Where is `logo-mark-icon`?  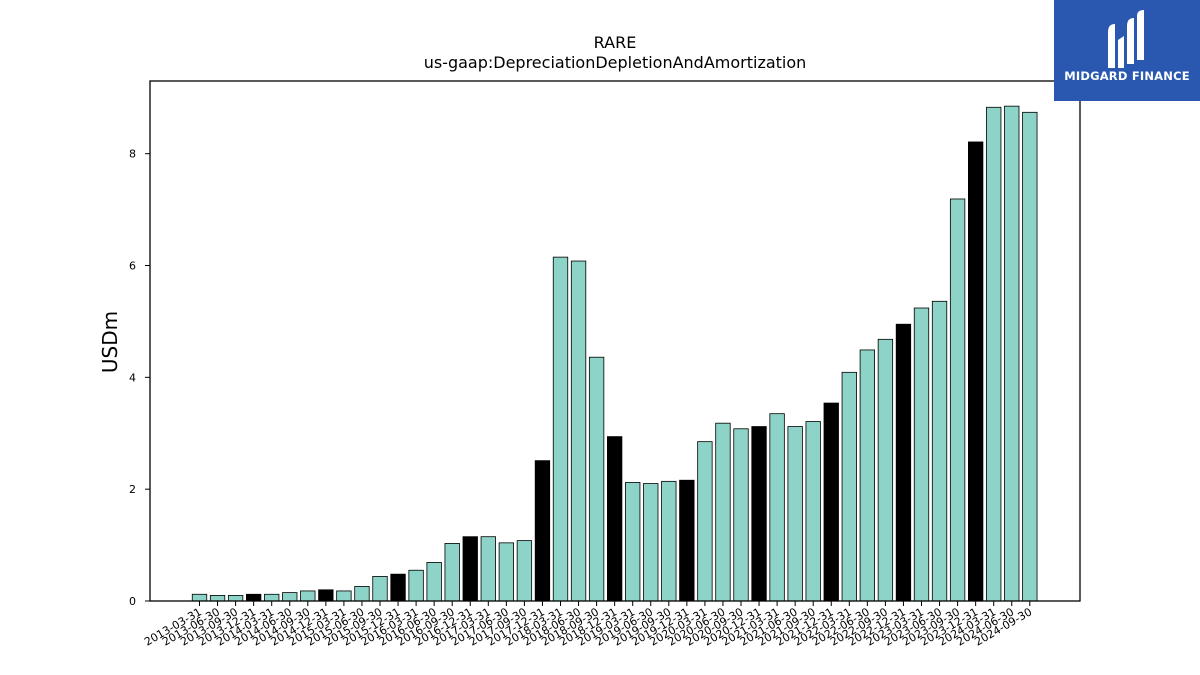 logo-mark-icon is located at coordinates (1126, 39).